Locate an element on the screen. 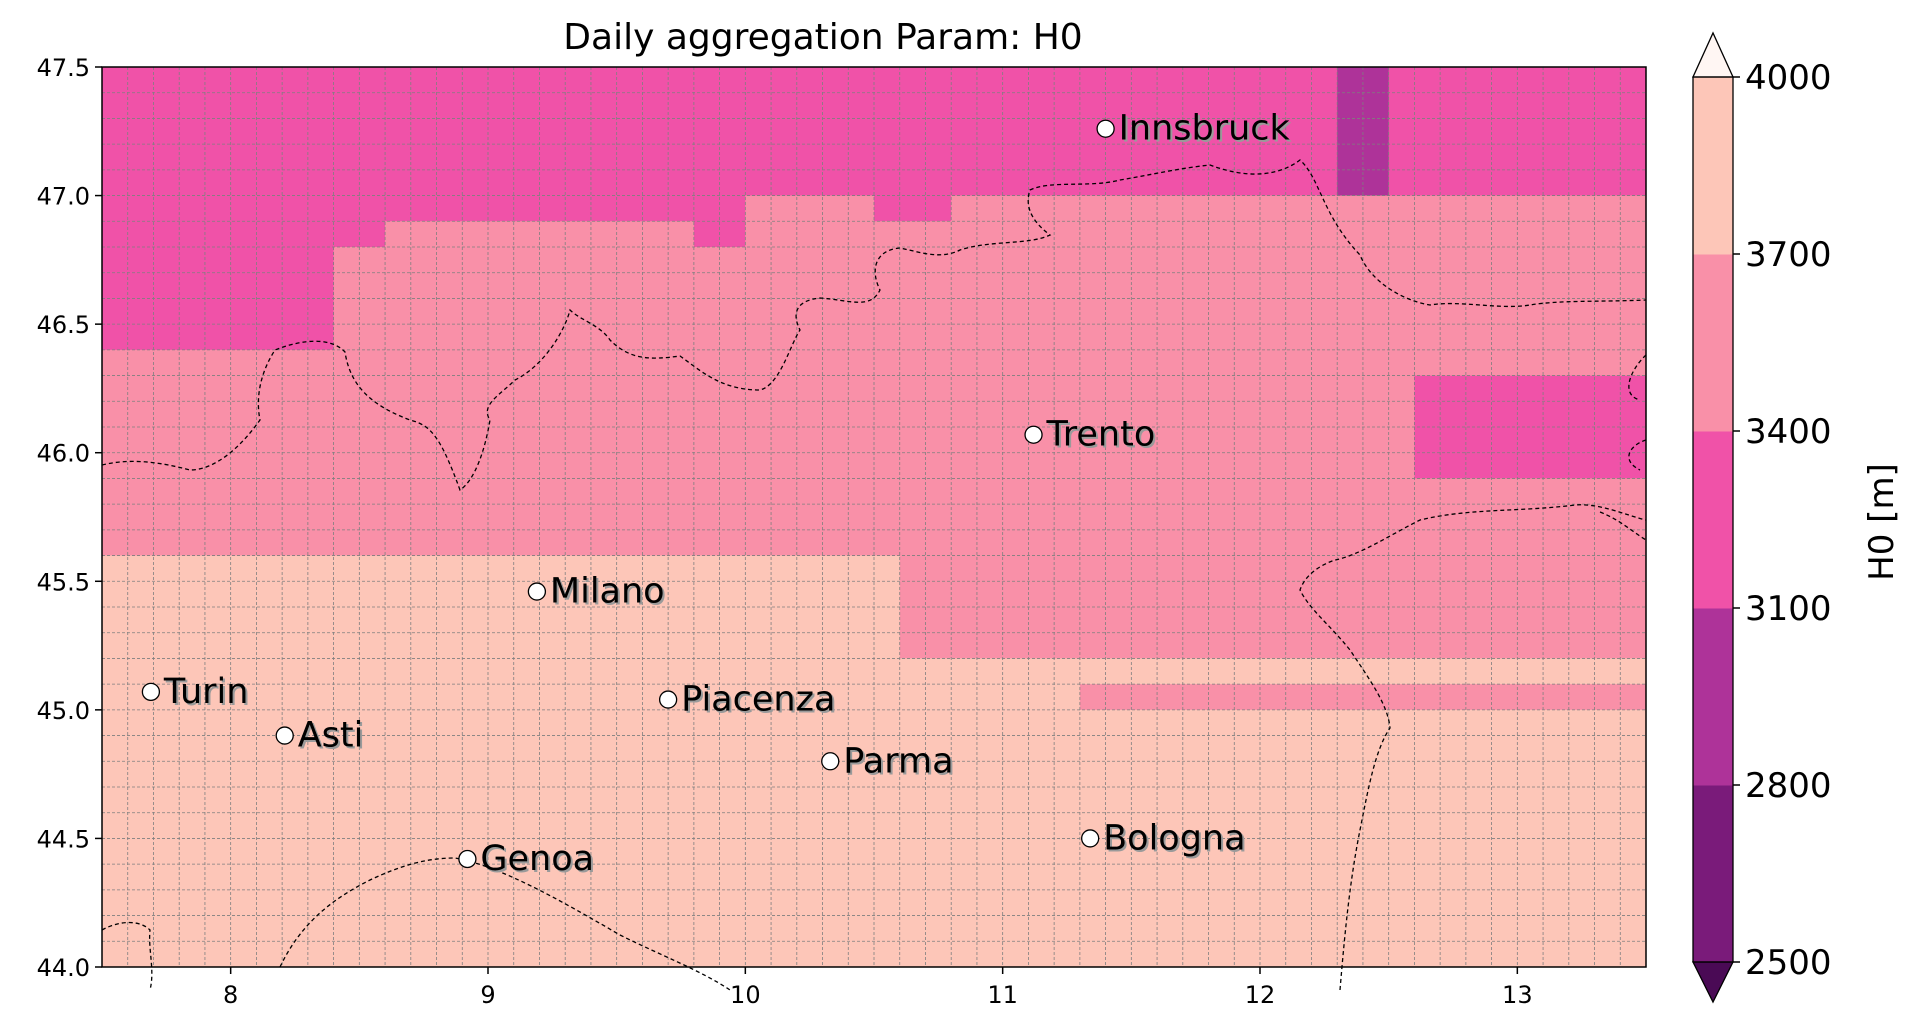 The height and width of the screenshot is (1030, 1908). city-label-shadow: Parma is located at coordinates (900, 763).